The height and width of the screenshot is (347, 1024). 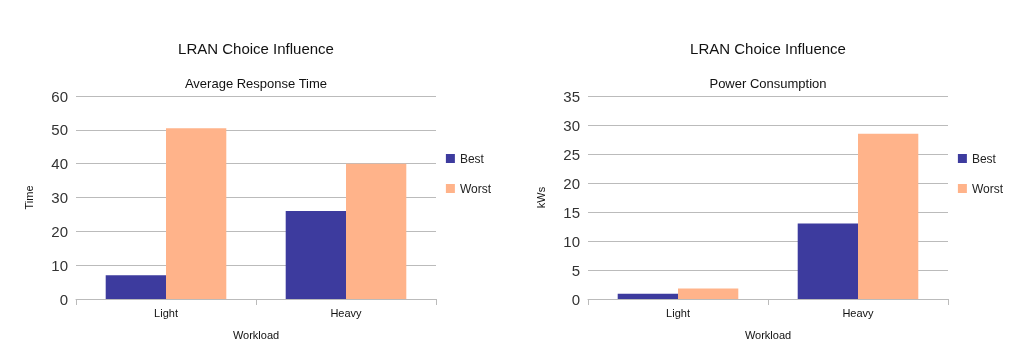 I want to click on chart-subtitle: Average Response Time, so click(x=256, y=83).